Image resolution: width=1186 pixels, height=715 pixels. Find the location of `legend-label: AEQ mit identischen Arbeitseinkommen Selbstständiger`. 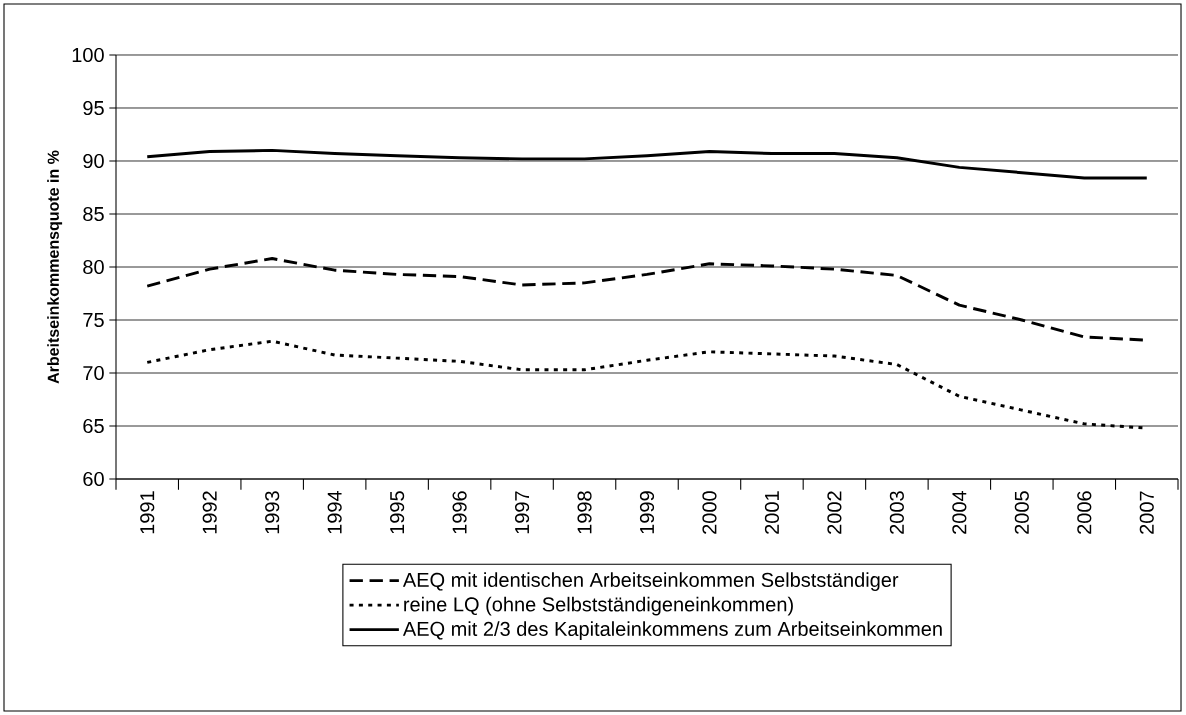

legend-label: AEQ mit identischen Arbeitseinkommen Selbstständiger is located at coordinates (650, 581).